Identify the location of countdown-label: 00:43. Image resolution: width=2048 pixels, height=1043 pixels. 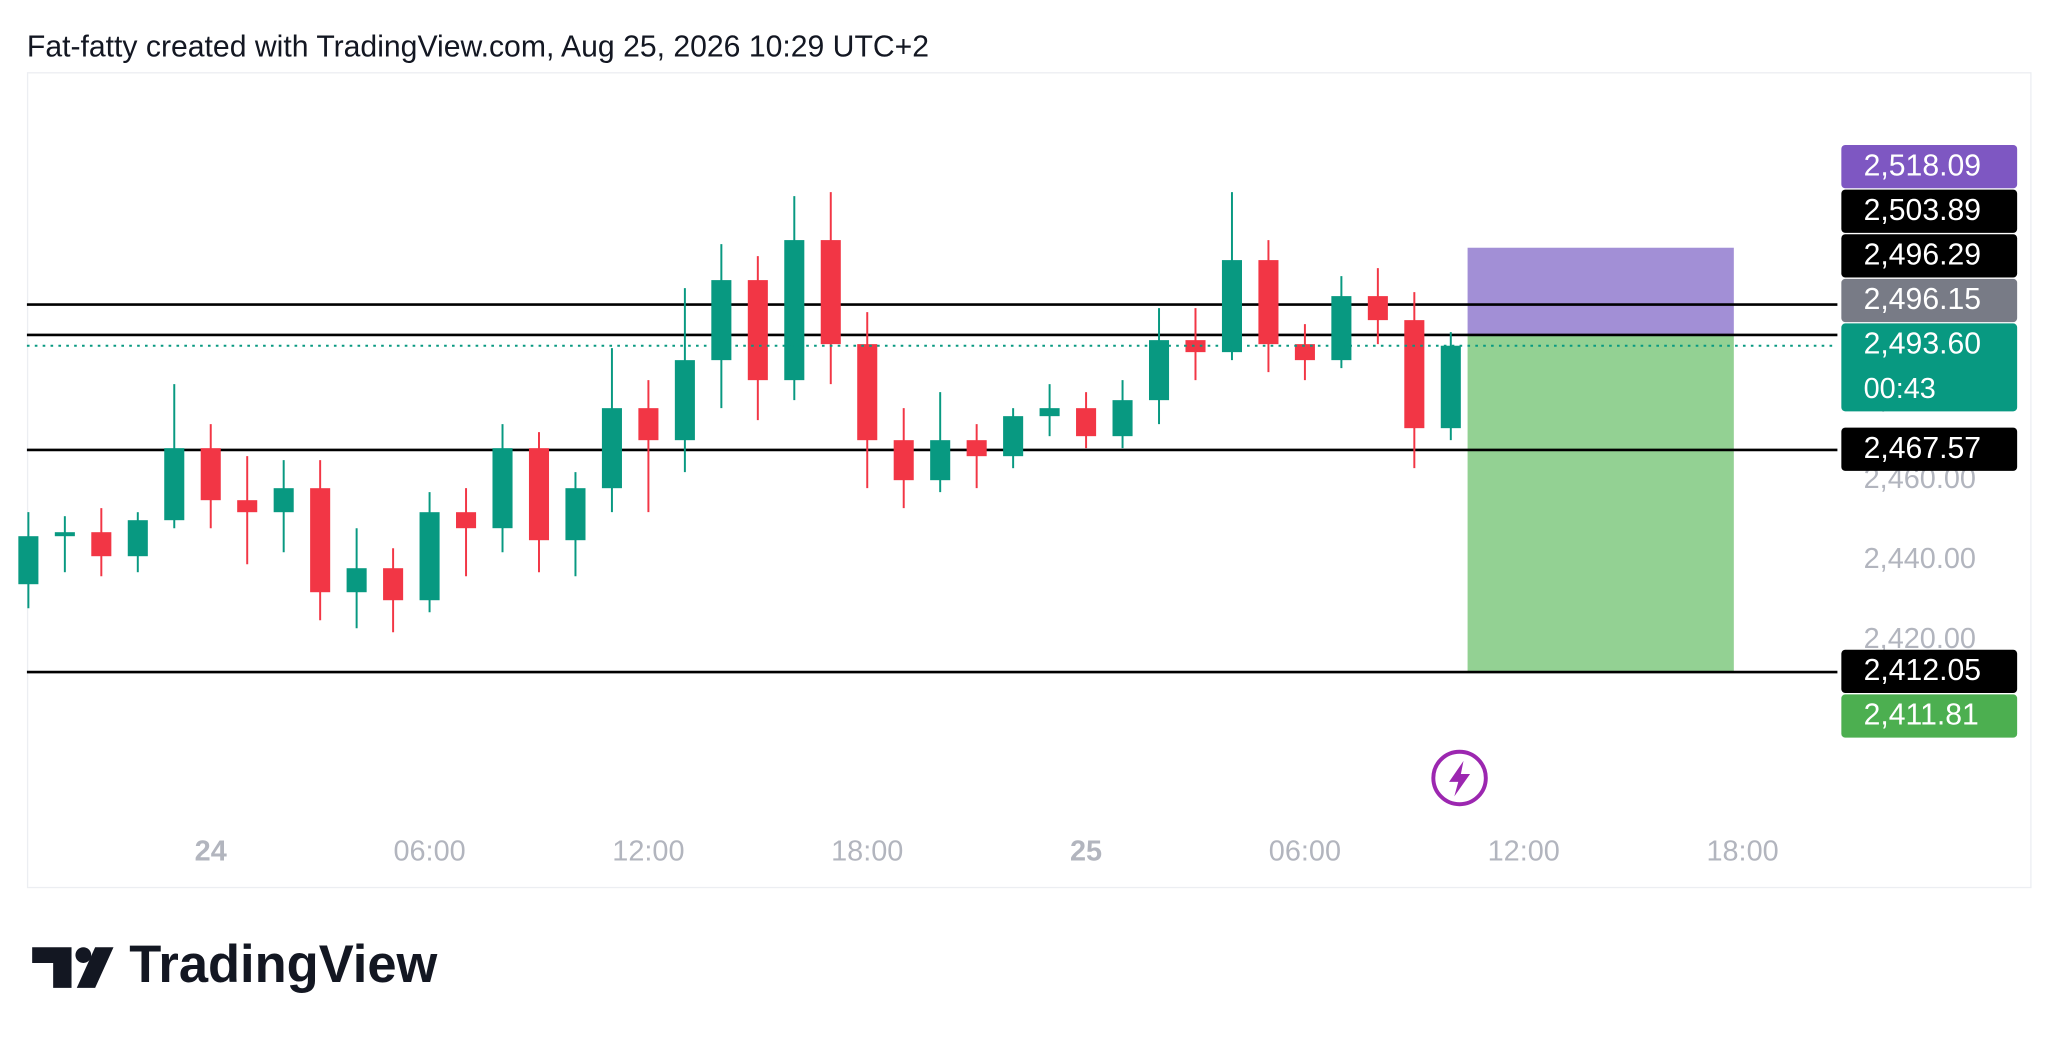
(1900, 389).